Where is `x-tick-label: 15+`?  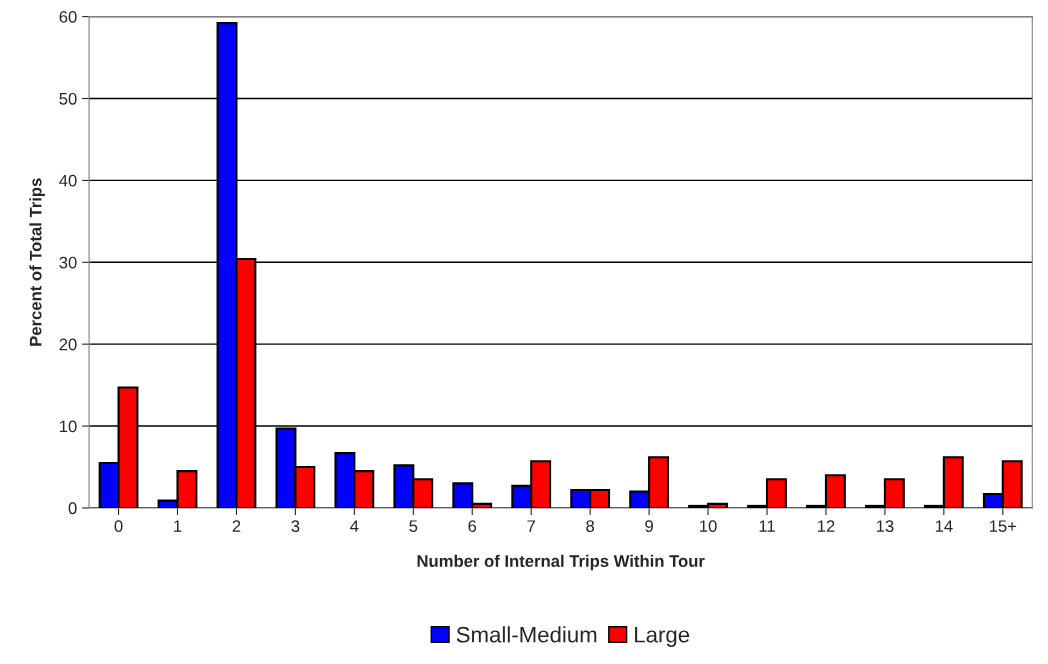 x-tick-label: 15+ is located at coordinates (1003, 526).